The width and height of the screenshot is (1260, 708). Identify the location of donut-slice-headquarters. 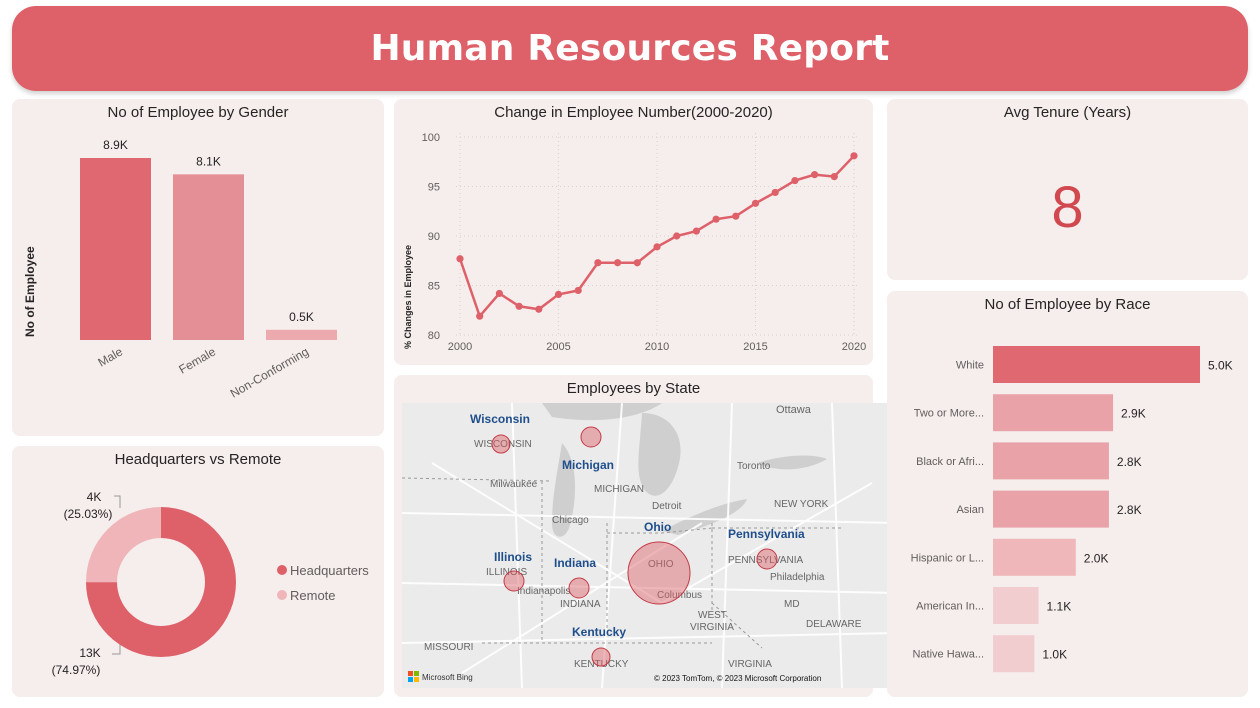
(161, 582).